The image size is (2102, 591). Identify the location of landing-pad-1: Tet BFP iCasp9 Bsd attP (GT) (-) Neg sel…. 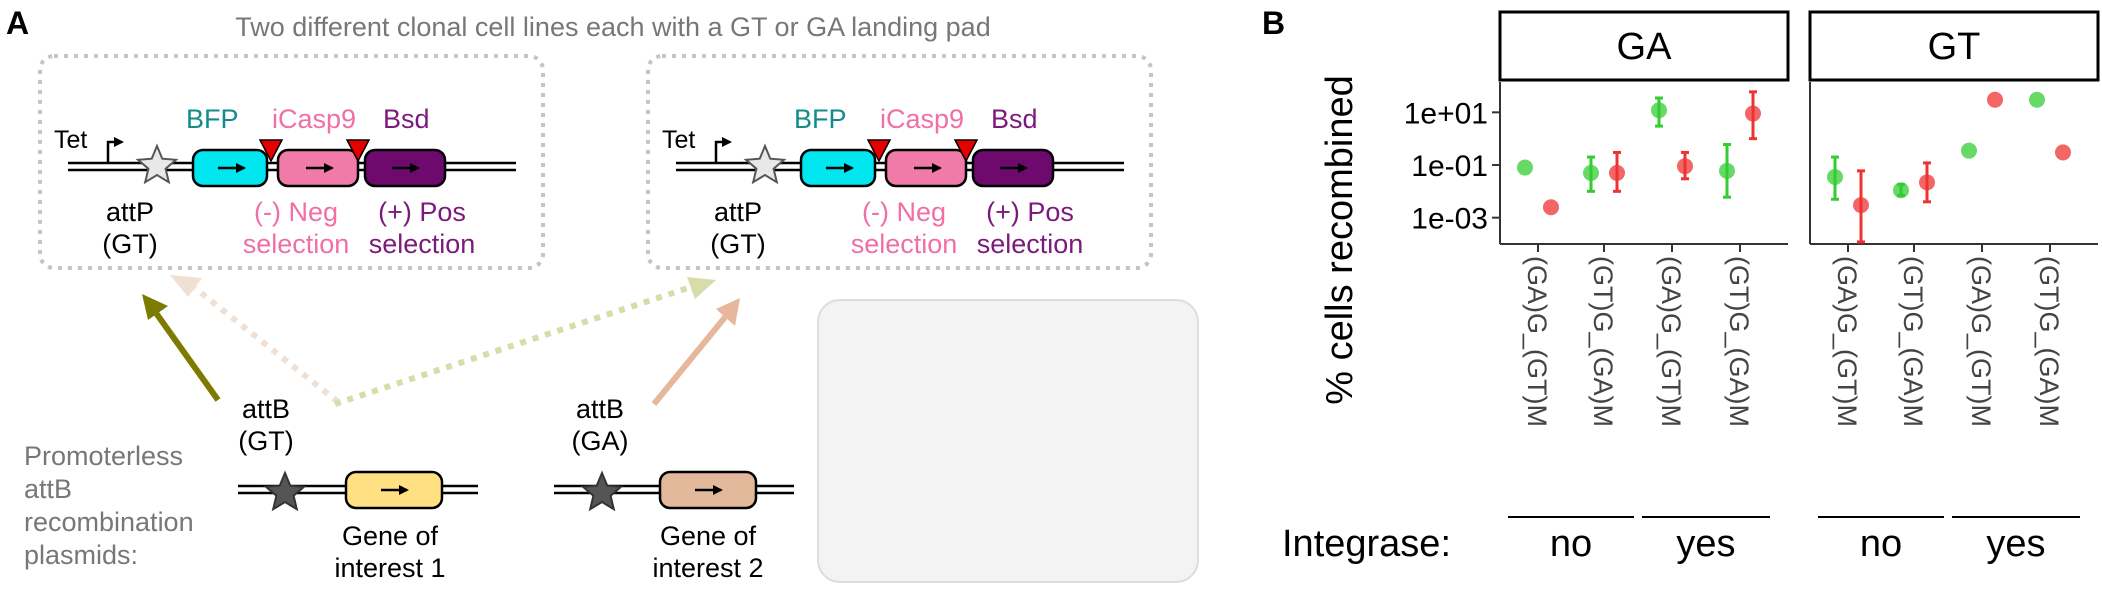
(285, 181).